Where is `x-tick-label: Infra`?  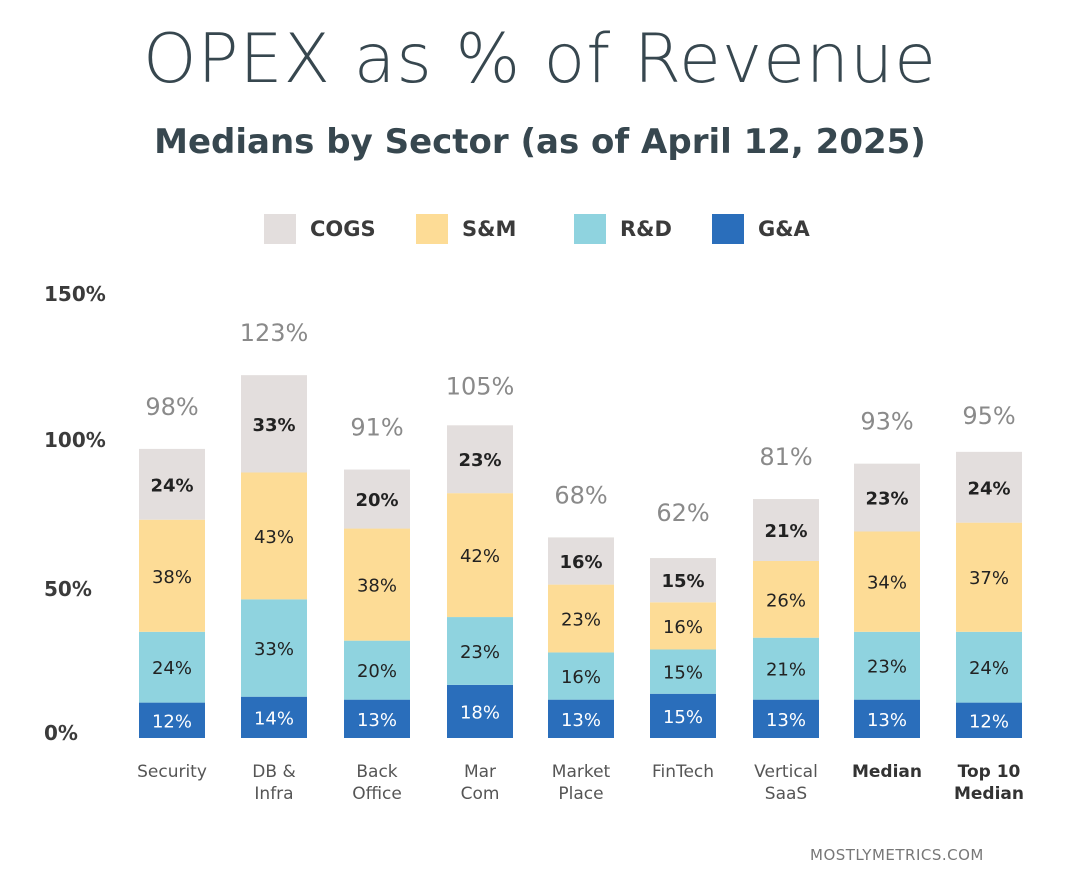 x-tick-label: Infra is located at coordinates (273, 794).